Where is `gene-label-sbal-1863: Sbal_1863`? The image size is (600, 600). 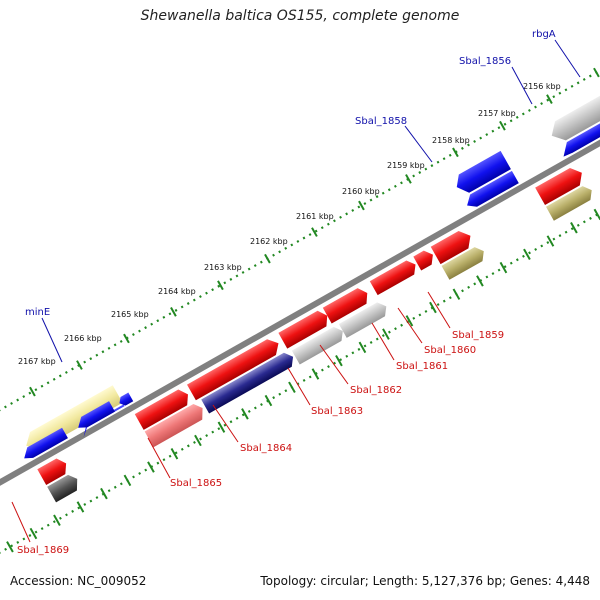
gene-label-sbal-1863: Sbal_1863 is located at coordinates (337, 411).